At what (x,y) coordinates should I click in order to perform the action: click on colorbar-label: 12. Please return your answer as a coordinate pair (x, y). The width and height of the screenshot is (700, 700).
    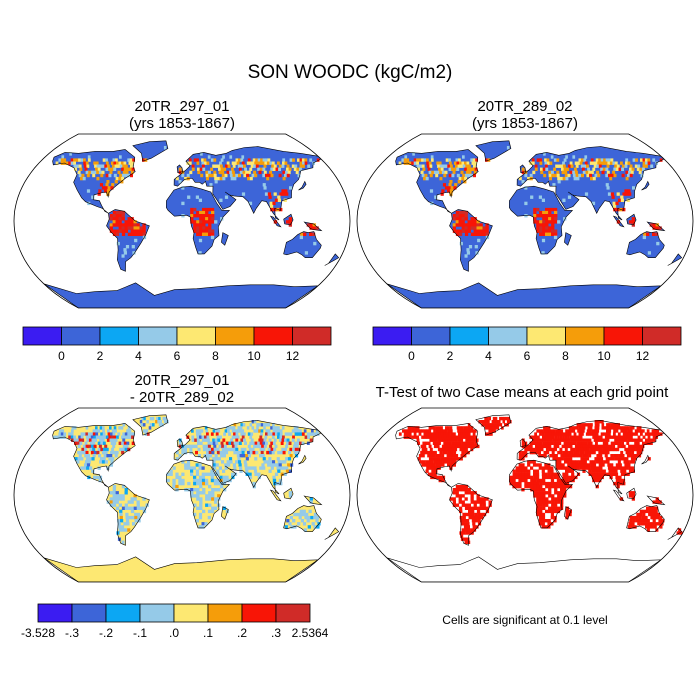
    Looking at the image, I should click on (293, 356).